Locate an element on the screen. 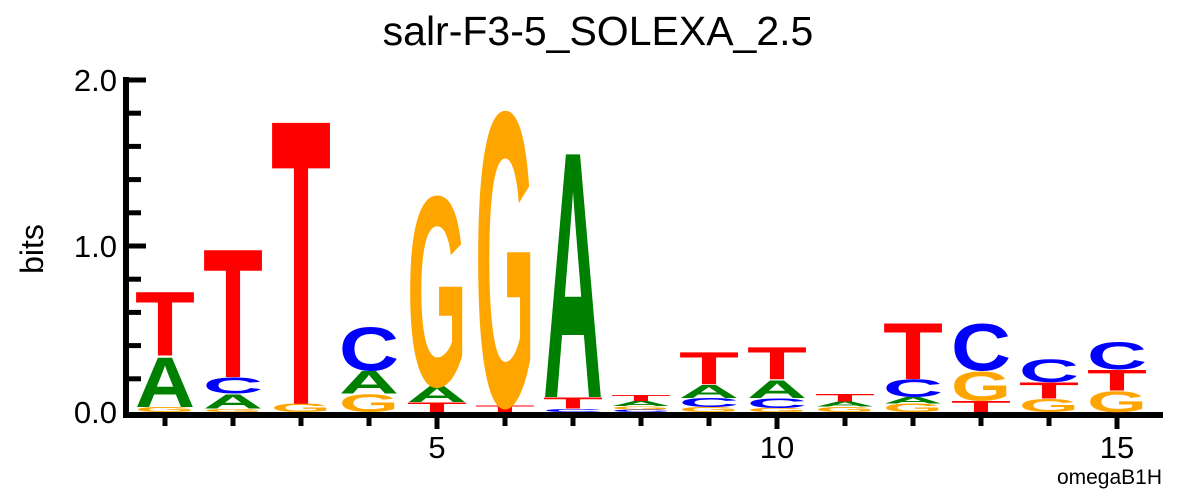  logo-letter-g-pos15: G is located at coordinates (1117, 402).